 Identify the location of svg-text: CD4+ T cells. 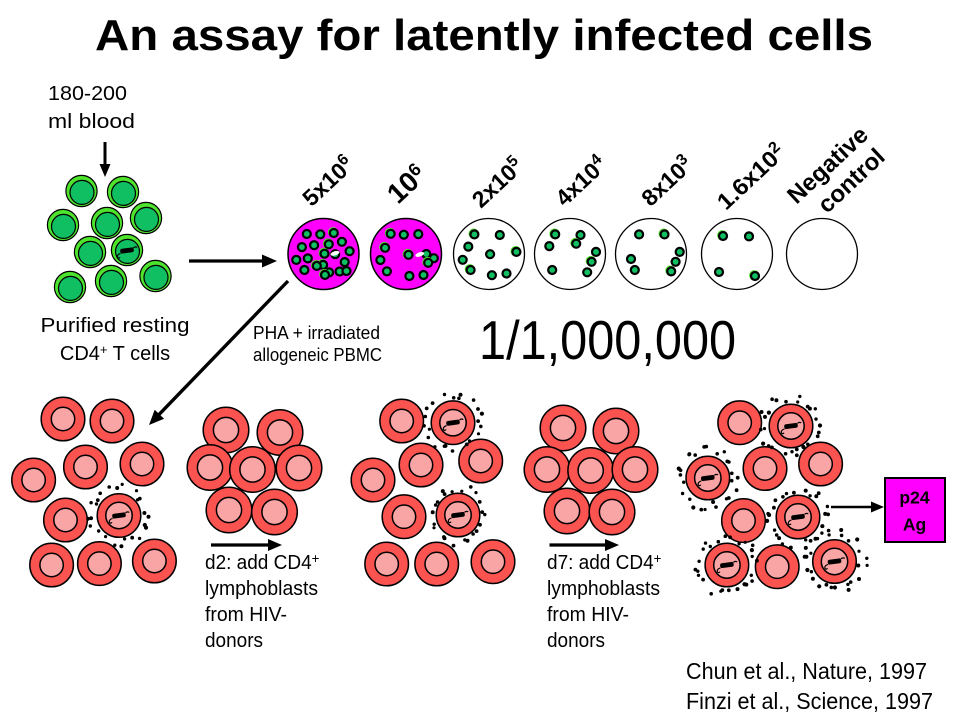
(115, 353).